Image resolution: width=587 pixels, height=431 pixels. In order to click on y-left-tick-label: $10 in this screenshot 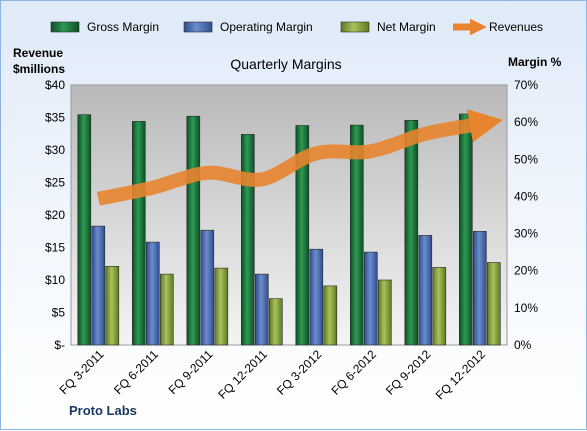, I will do `click(55, 280)`.